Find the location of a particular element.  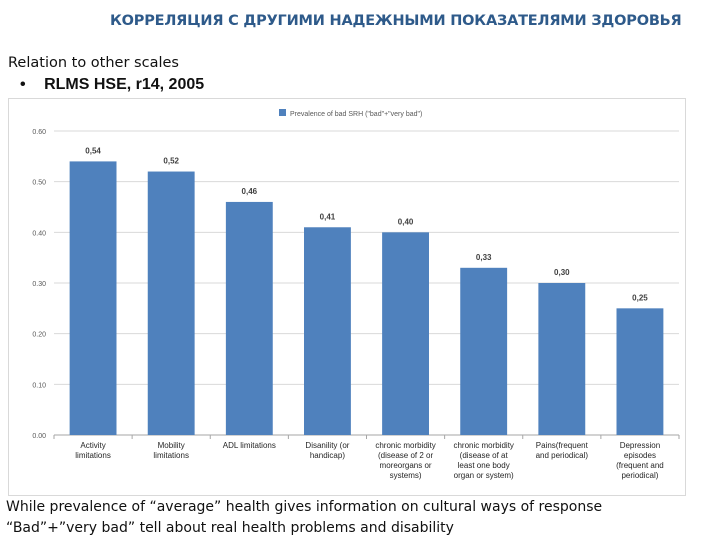

data-label: 0,30 is located at coordinates (562, 272).